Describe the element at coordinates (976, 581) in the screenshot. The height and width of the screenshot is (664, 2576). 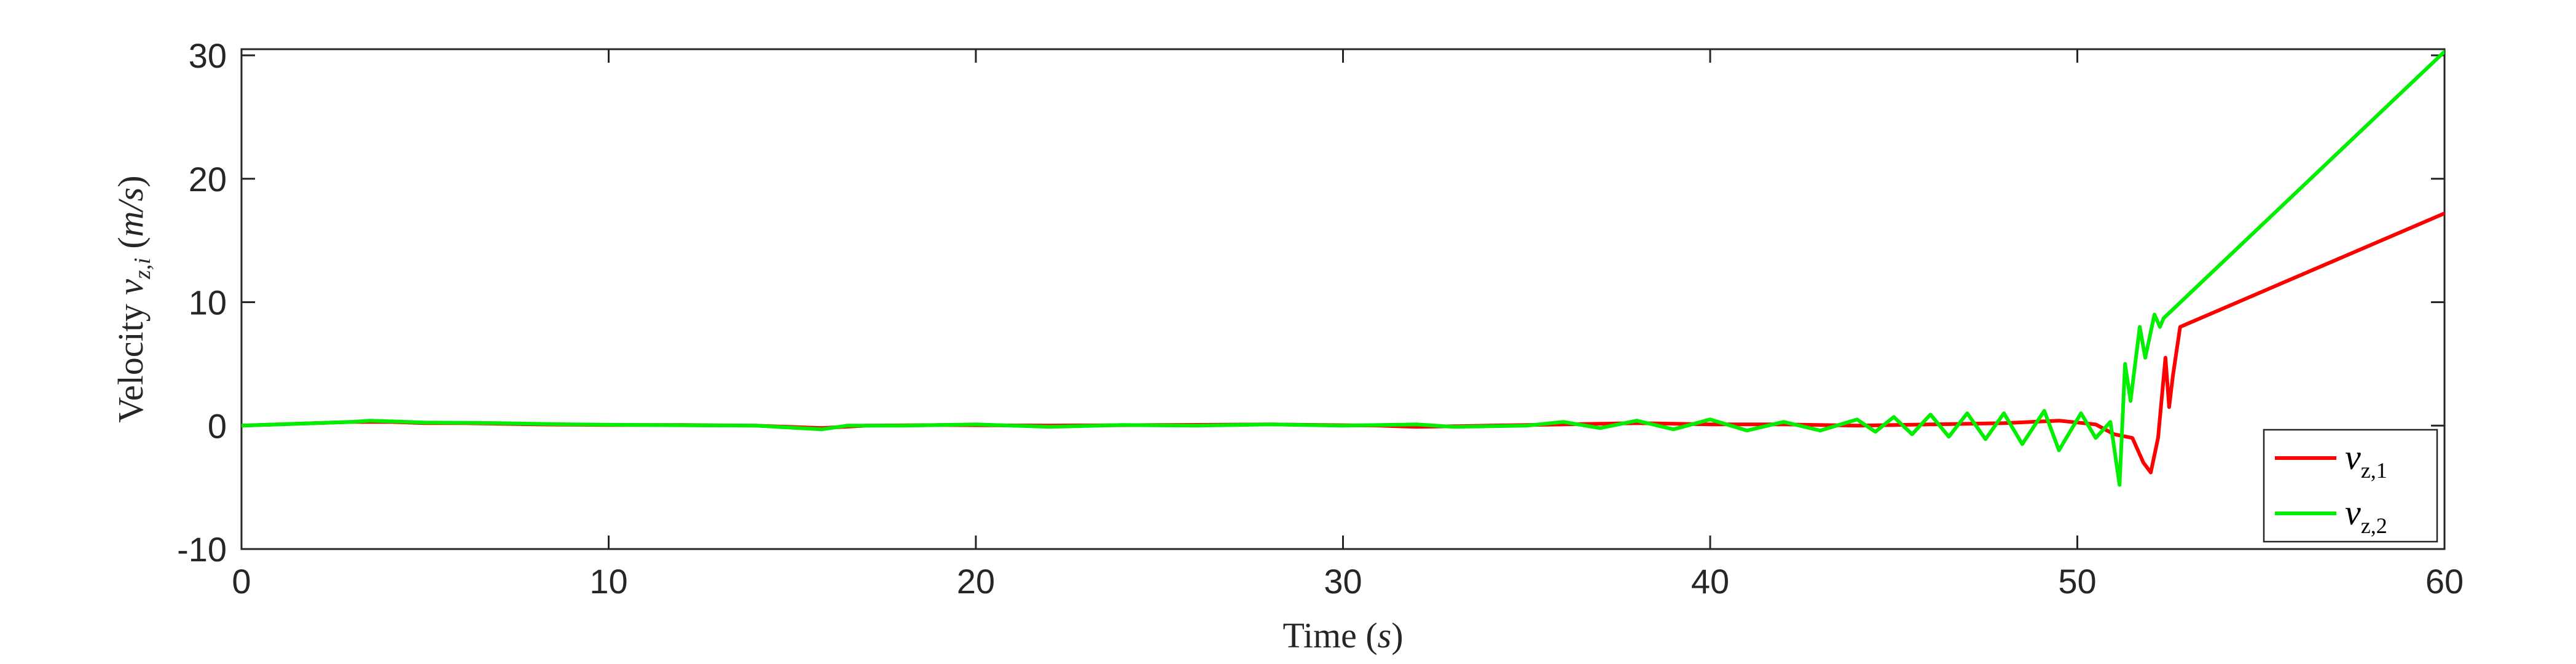
I see `x-tick-label: 20` at that location.